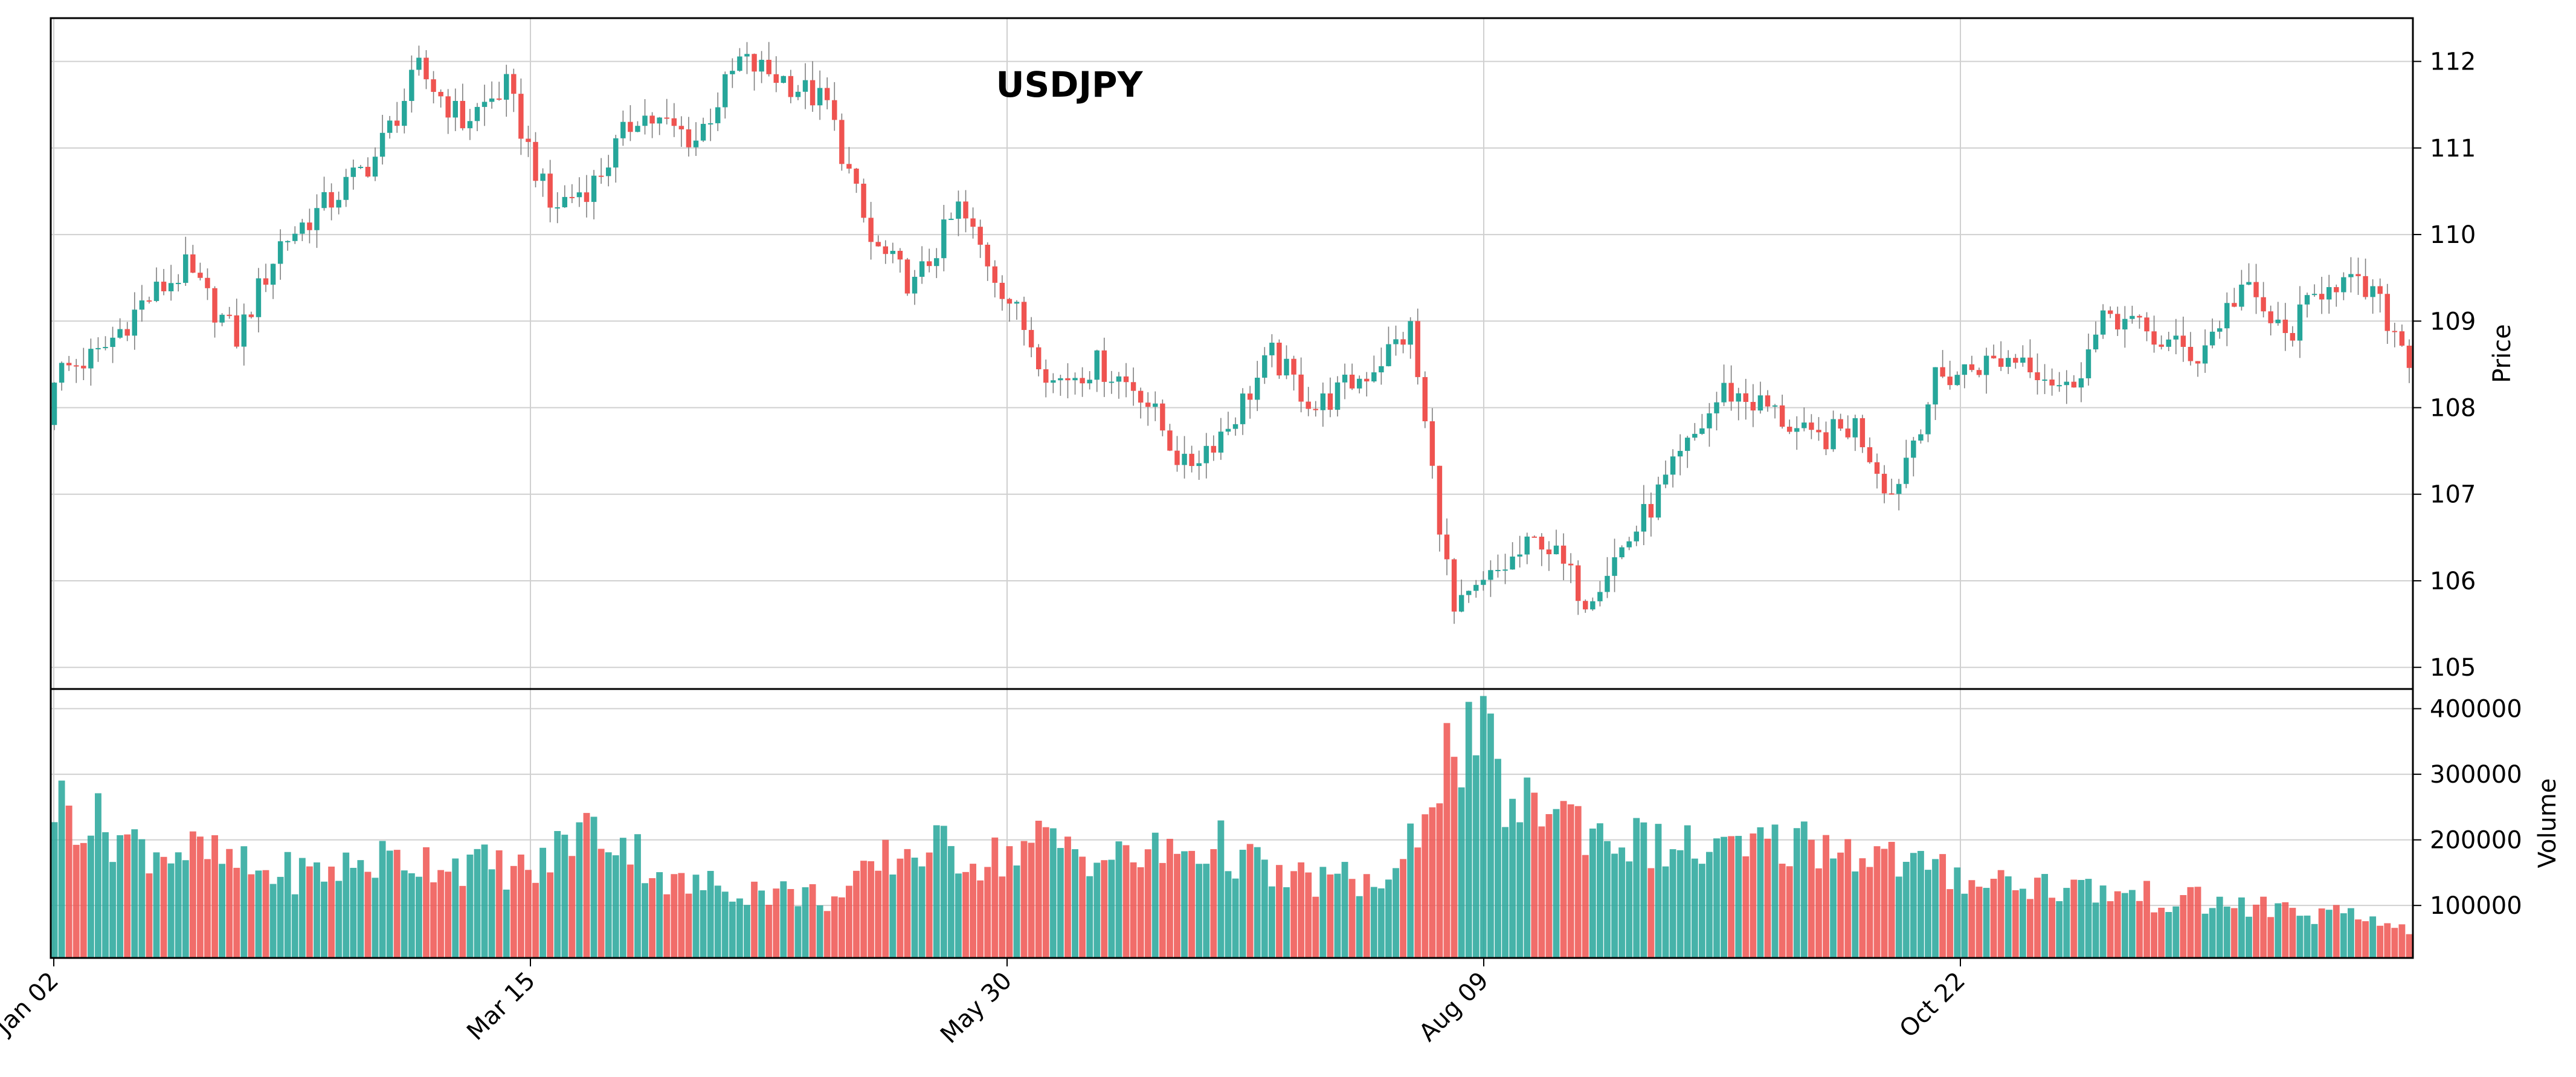 The image size is (2576, 1077). What do you see at coordinates (985, 1003) in the screenshot?
I see `date-axis-ticks: Jan 02 Mar 15 May 30 Aug 09 Oct 22` at bounding box center [985, 1003].